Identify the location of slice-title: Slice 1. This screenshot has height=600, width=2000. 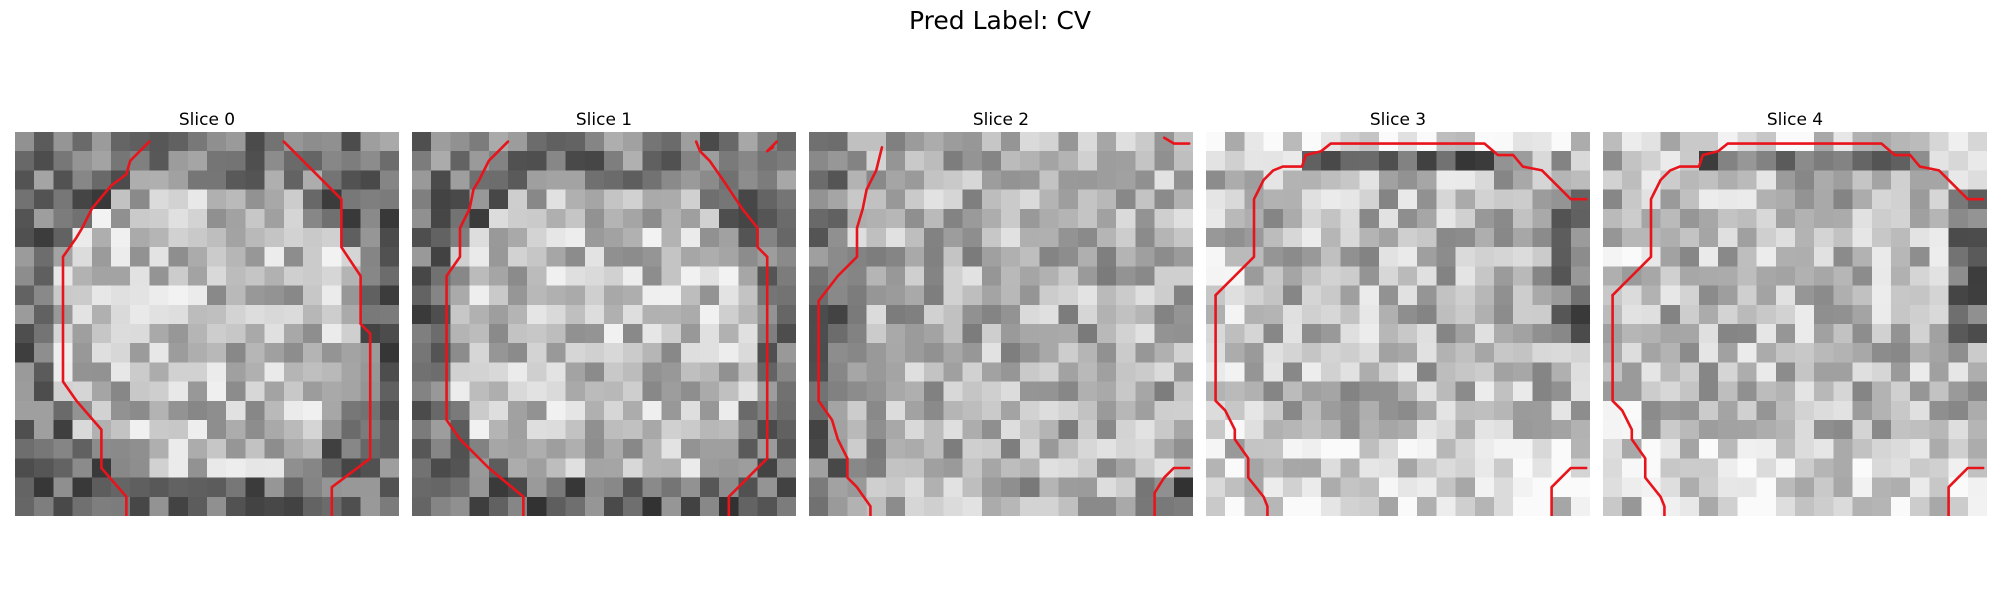
(604, 120).